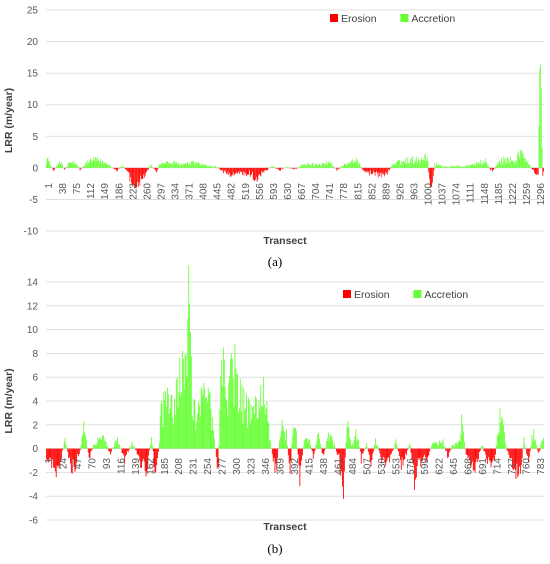 This screenshot has width=550, height=564. I want to click on y-axis-title: LRR (m/year), so click(9, 120).